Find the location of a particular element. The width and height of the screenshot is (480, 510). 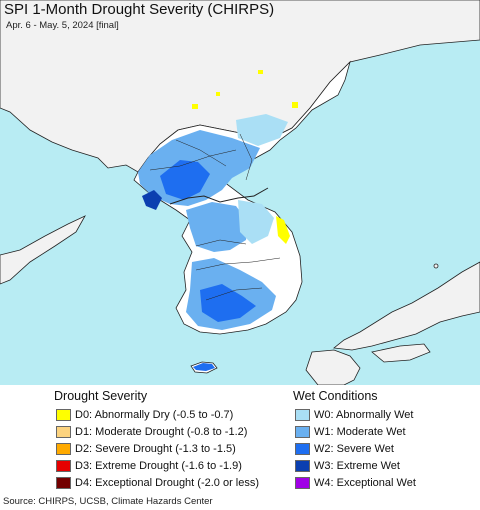

legend-label-w2: W2: Severe Wet is located at coordinates (354, 448).